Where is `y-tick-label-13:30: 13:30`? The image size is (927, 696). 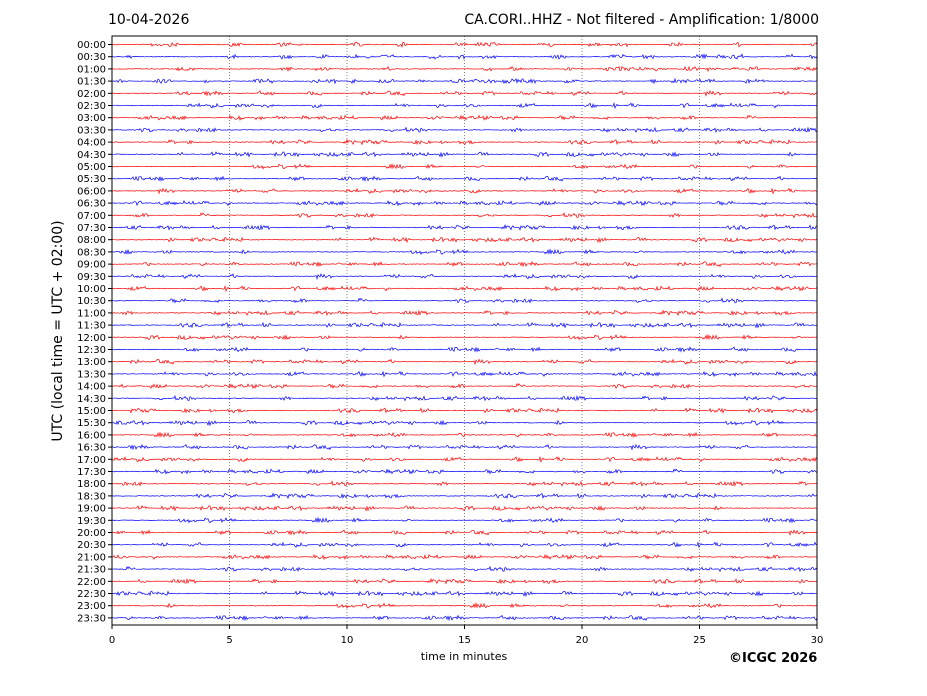
y-tick-label-13:30: 13:30 is located at coordinates (91, 374).